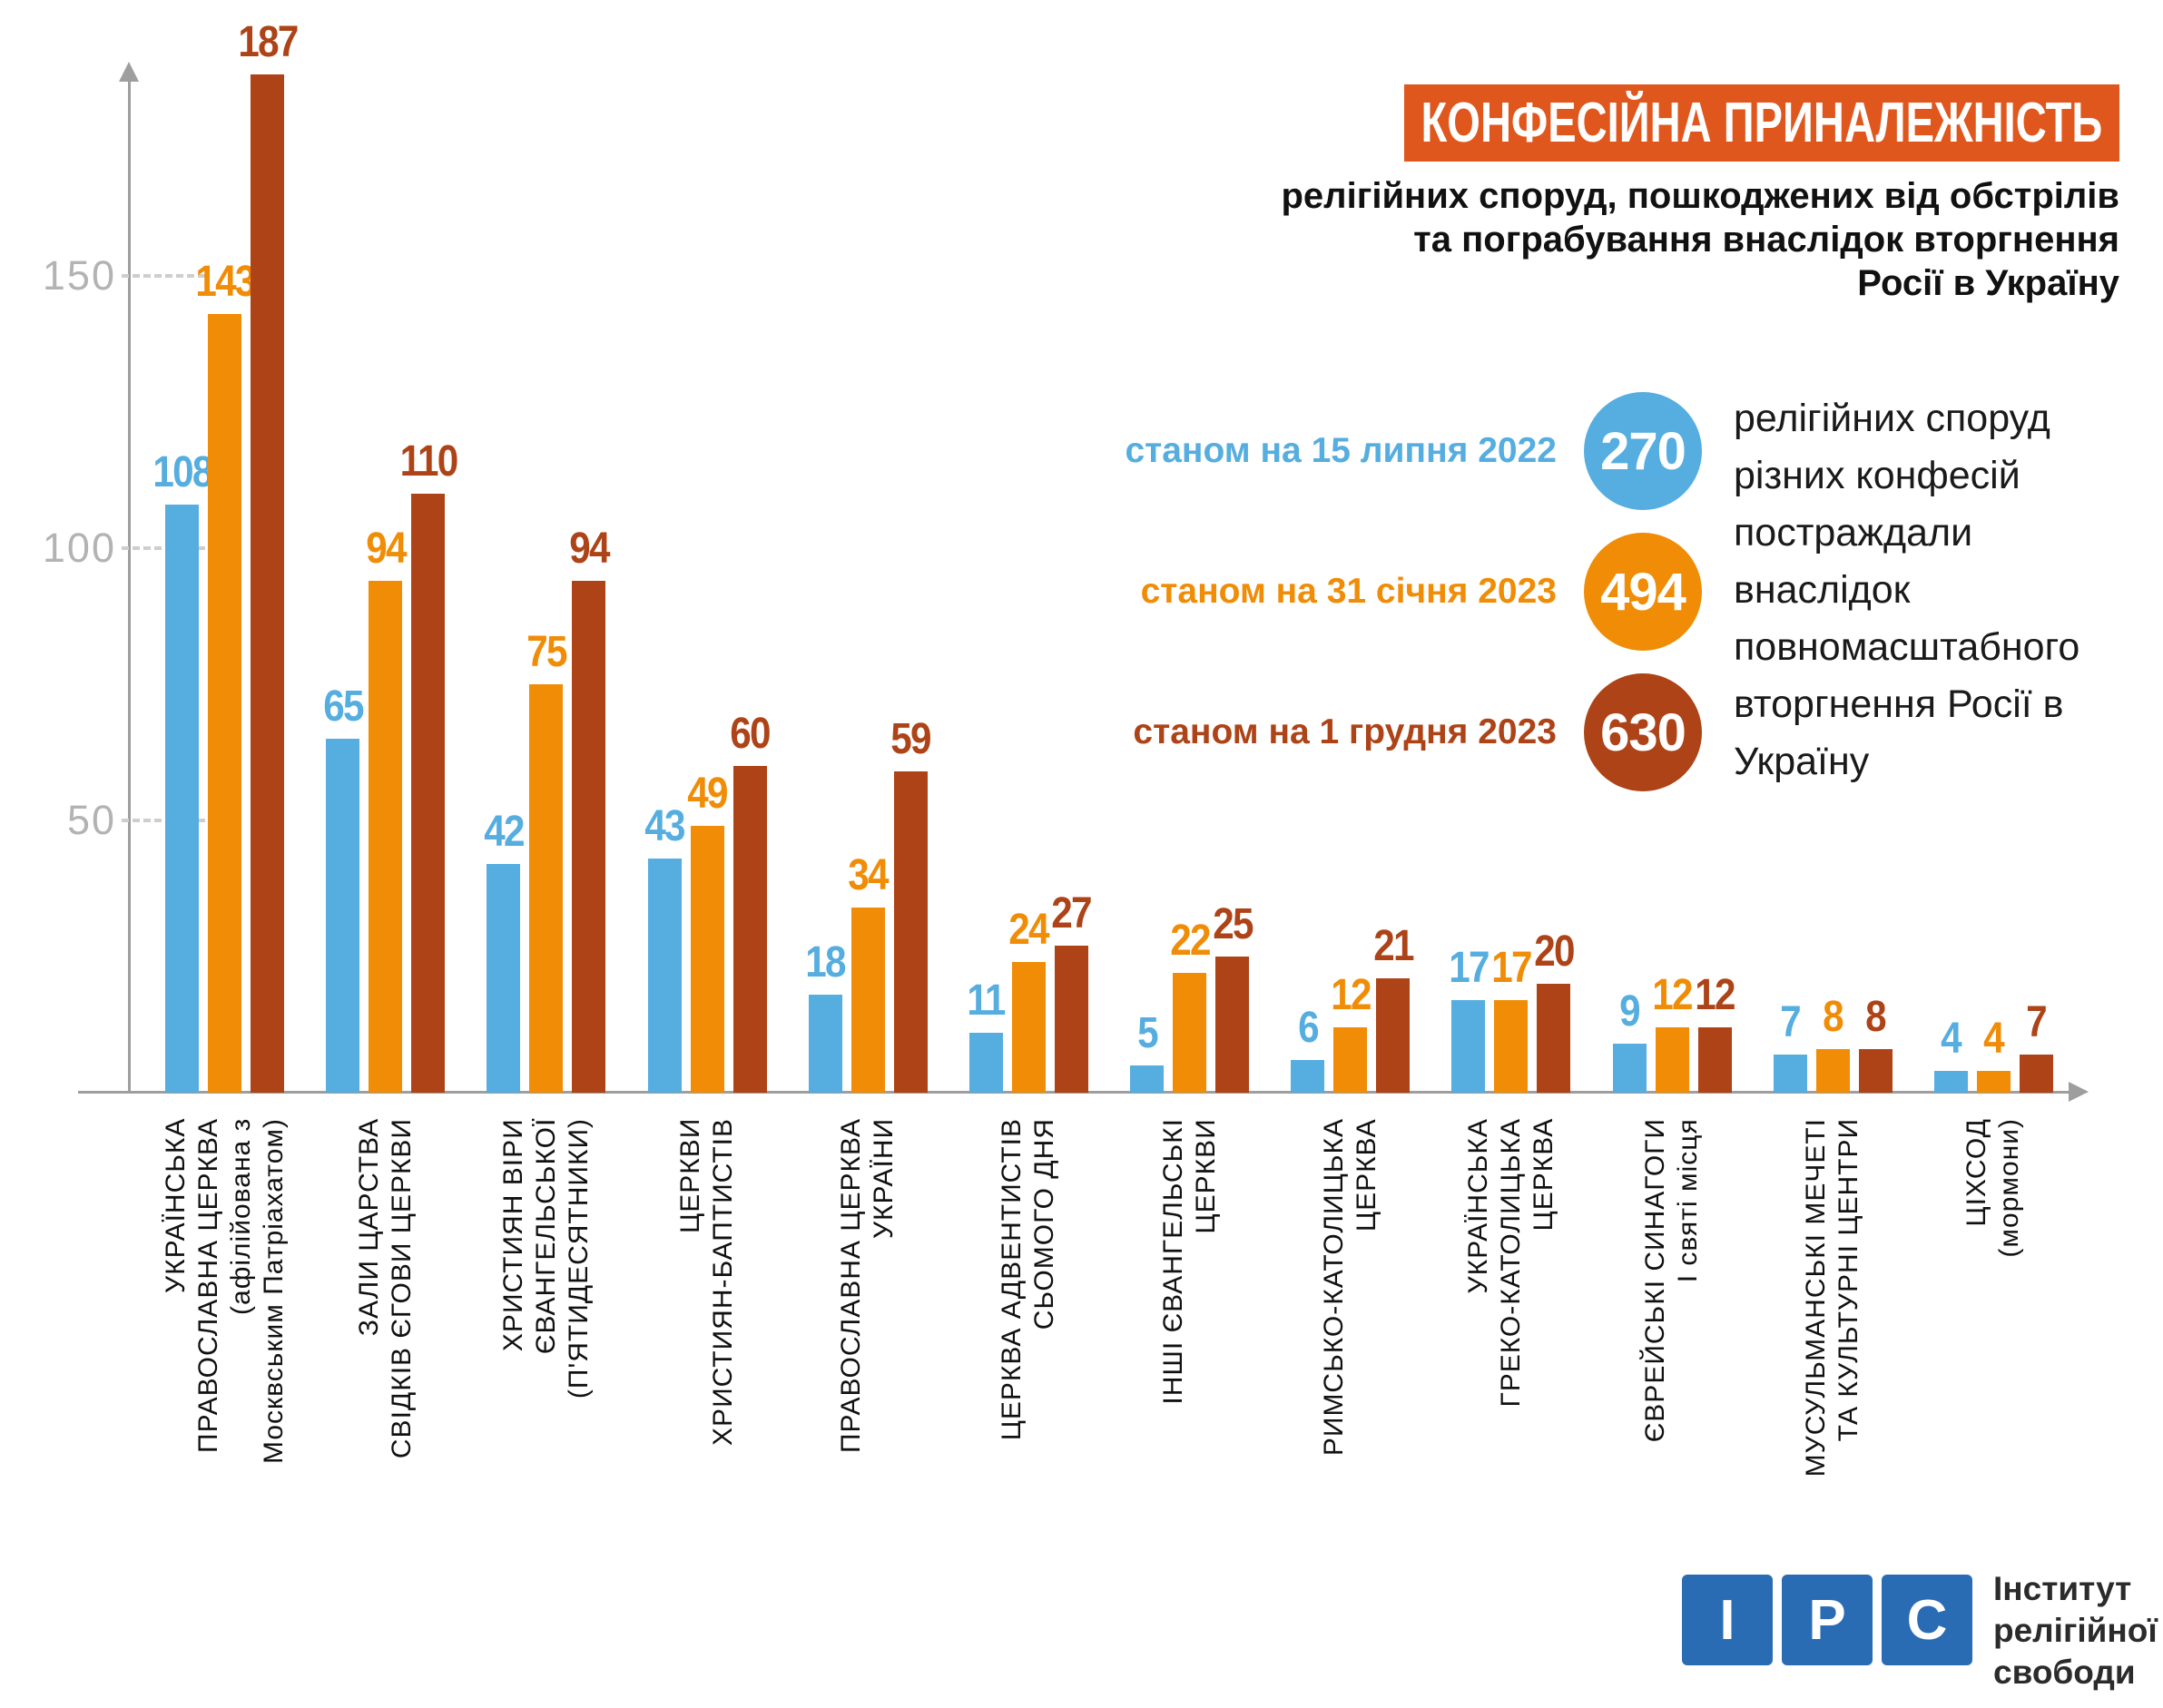 The height and width of the screenshot is (1708, 2163). What do you see at coordinates (869, 972) in the screenshot?
I see `bar: 34` at bounding box center [869, 972].